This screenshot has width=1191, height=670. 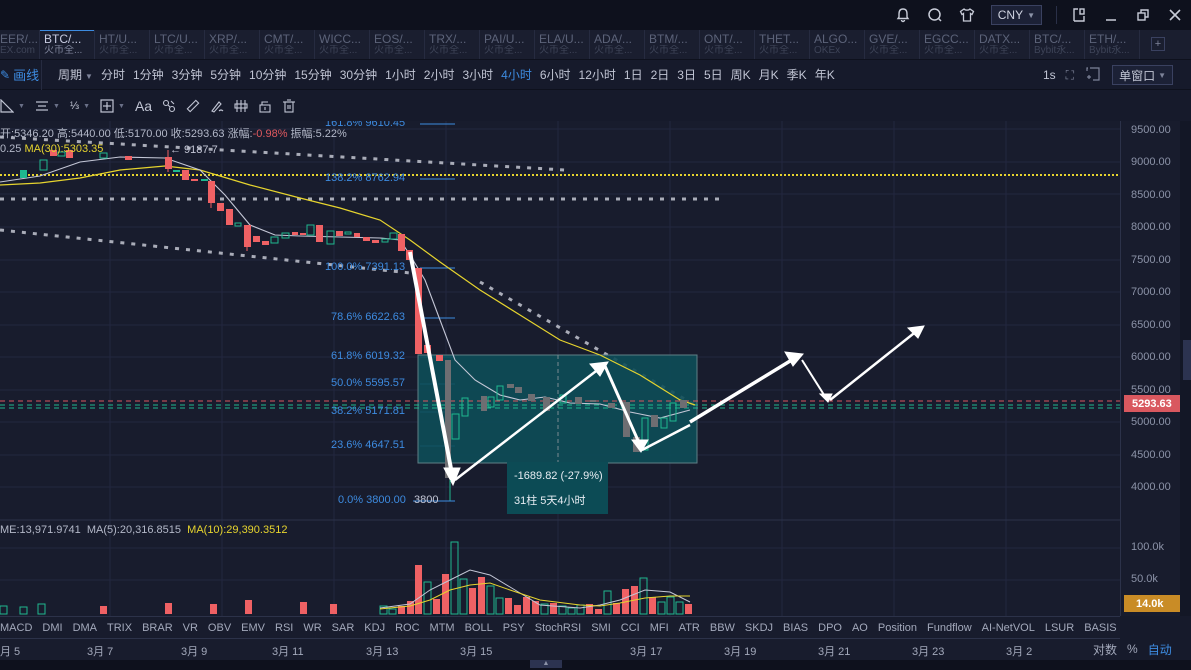 I want to click on period-option: 3日, so click(x=686, y=75).